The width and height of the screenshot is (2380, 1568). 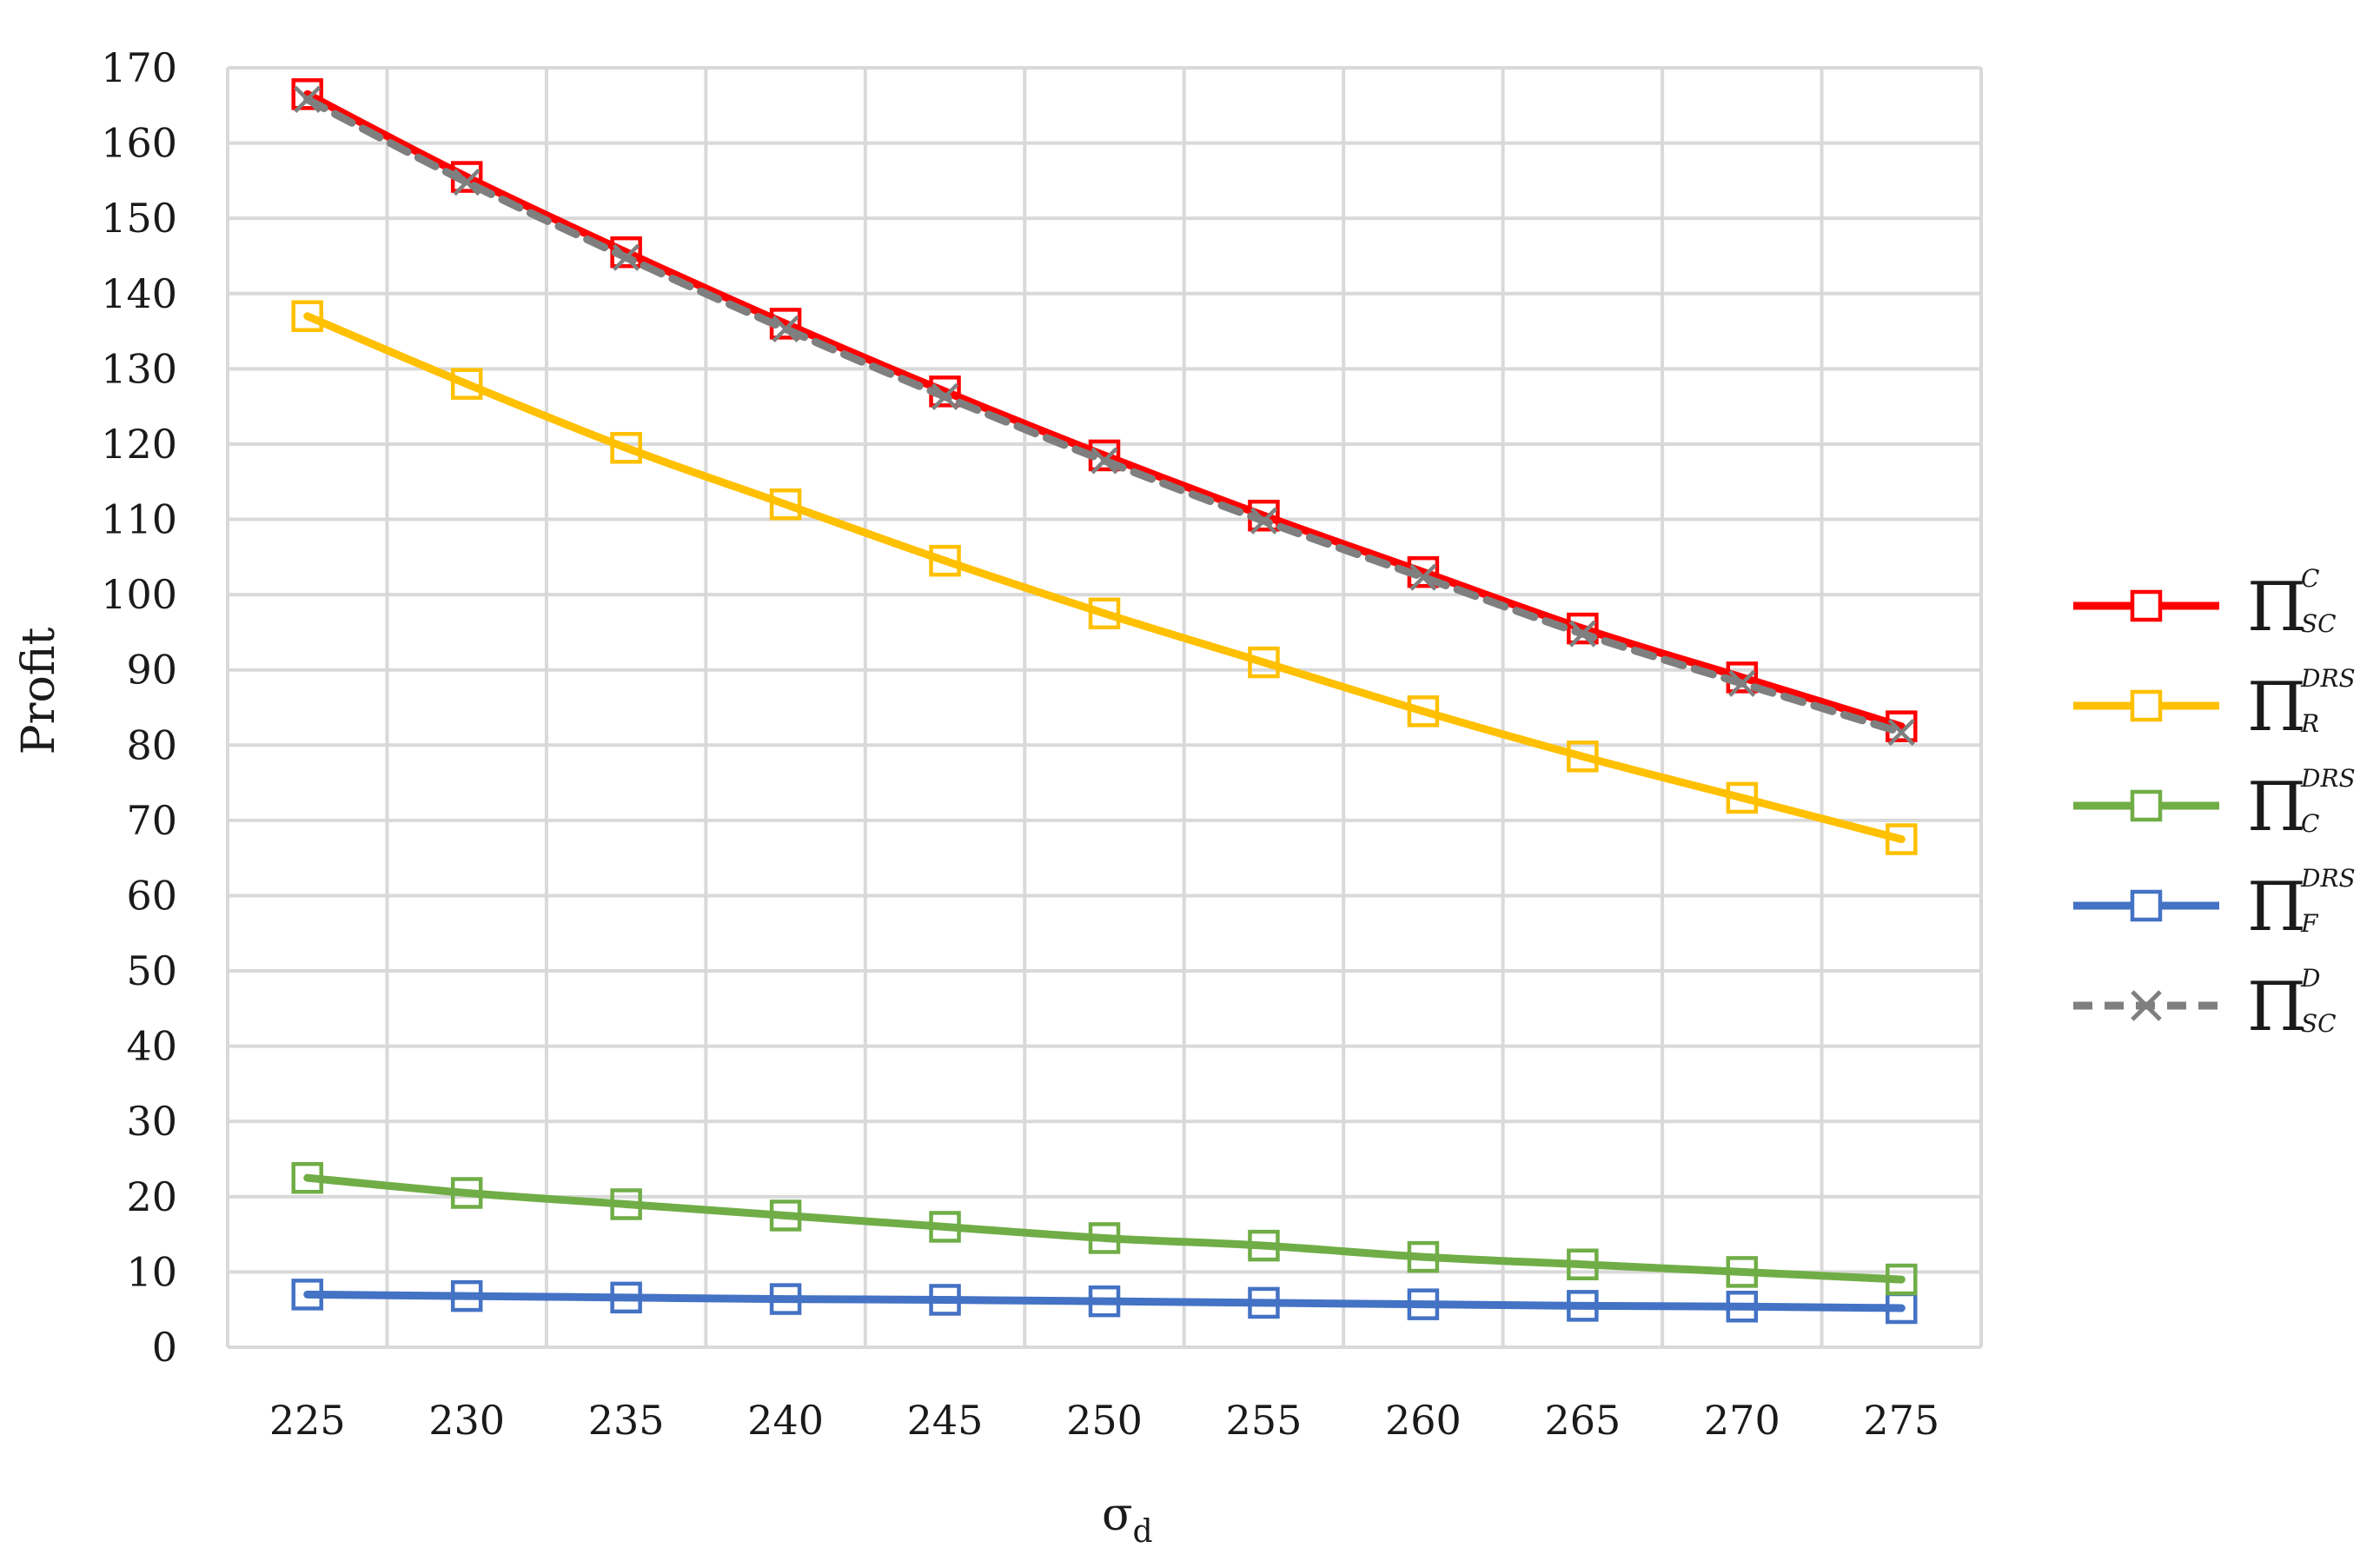 I want to click on legend-entry-0: ΠC SC, so click(x=2205, y=605).